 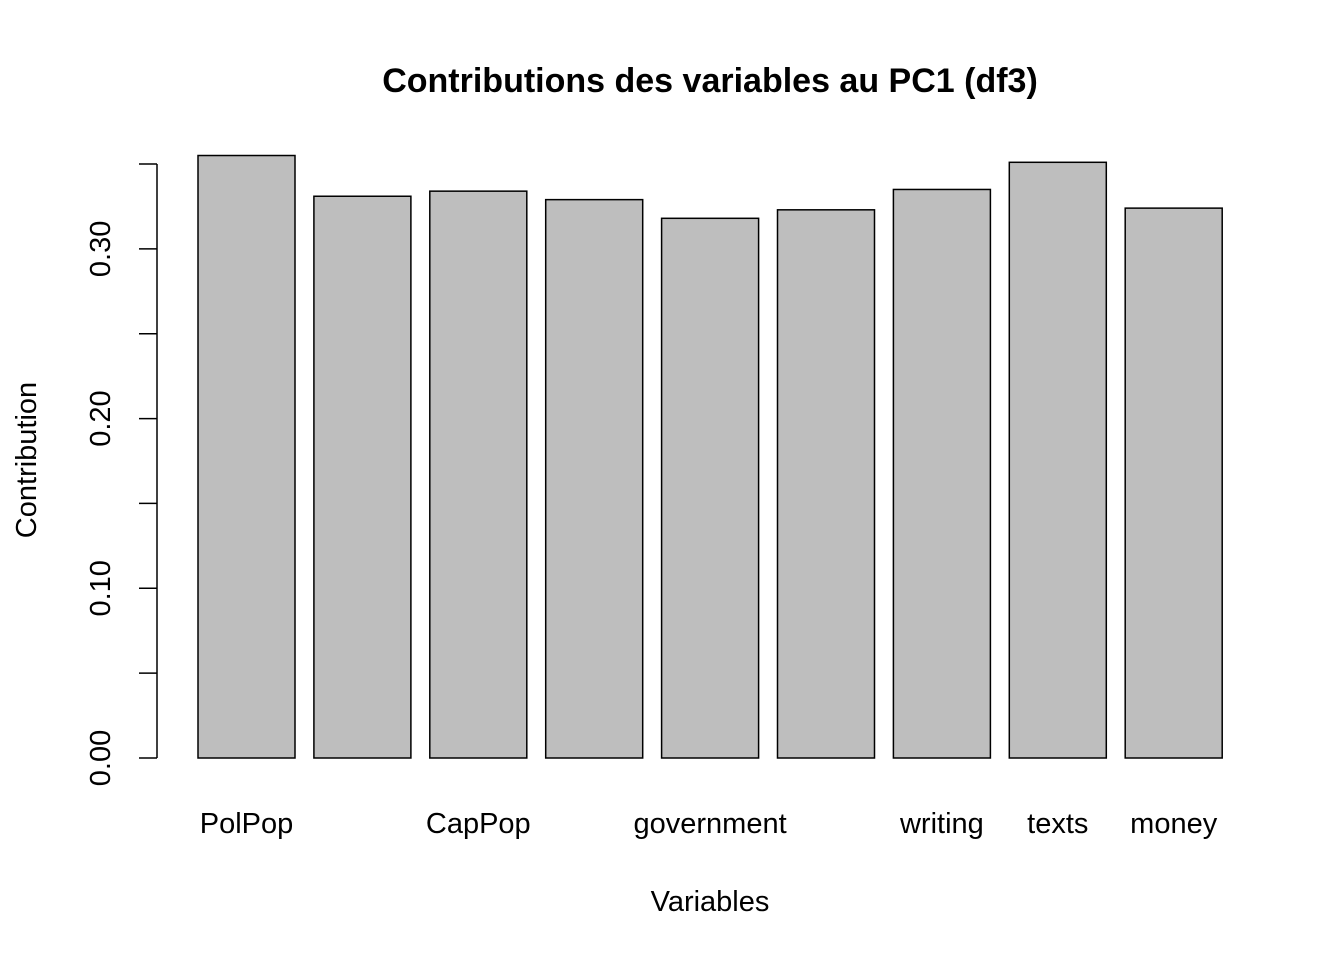 I want to click on y-tick-label: 0.00, so click(x=101, y=758).